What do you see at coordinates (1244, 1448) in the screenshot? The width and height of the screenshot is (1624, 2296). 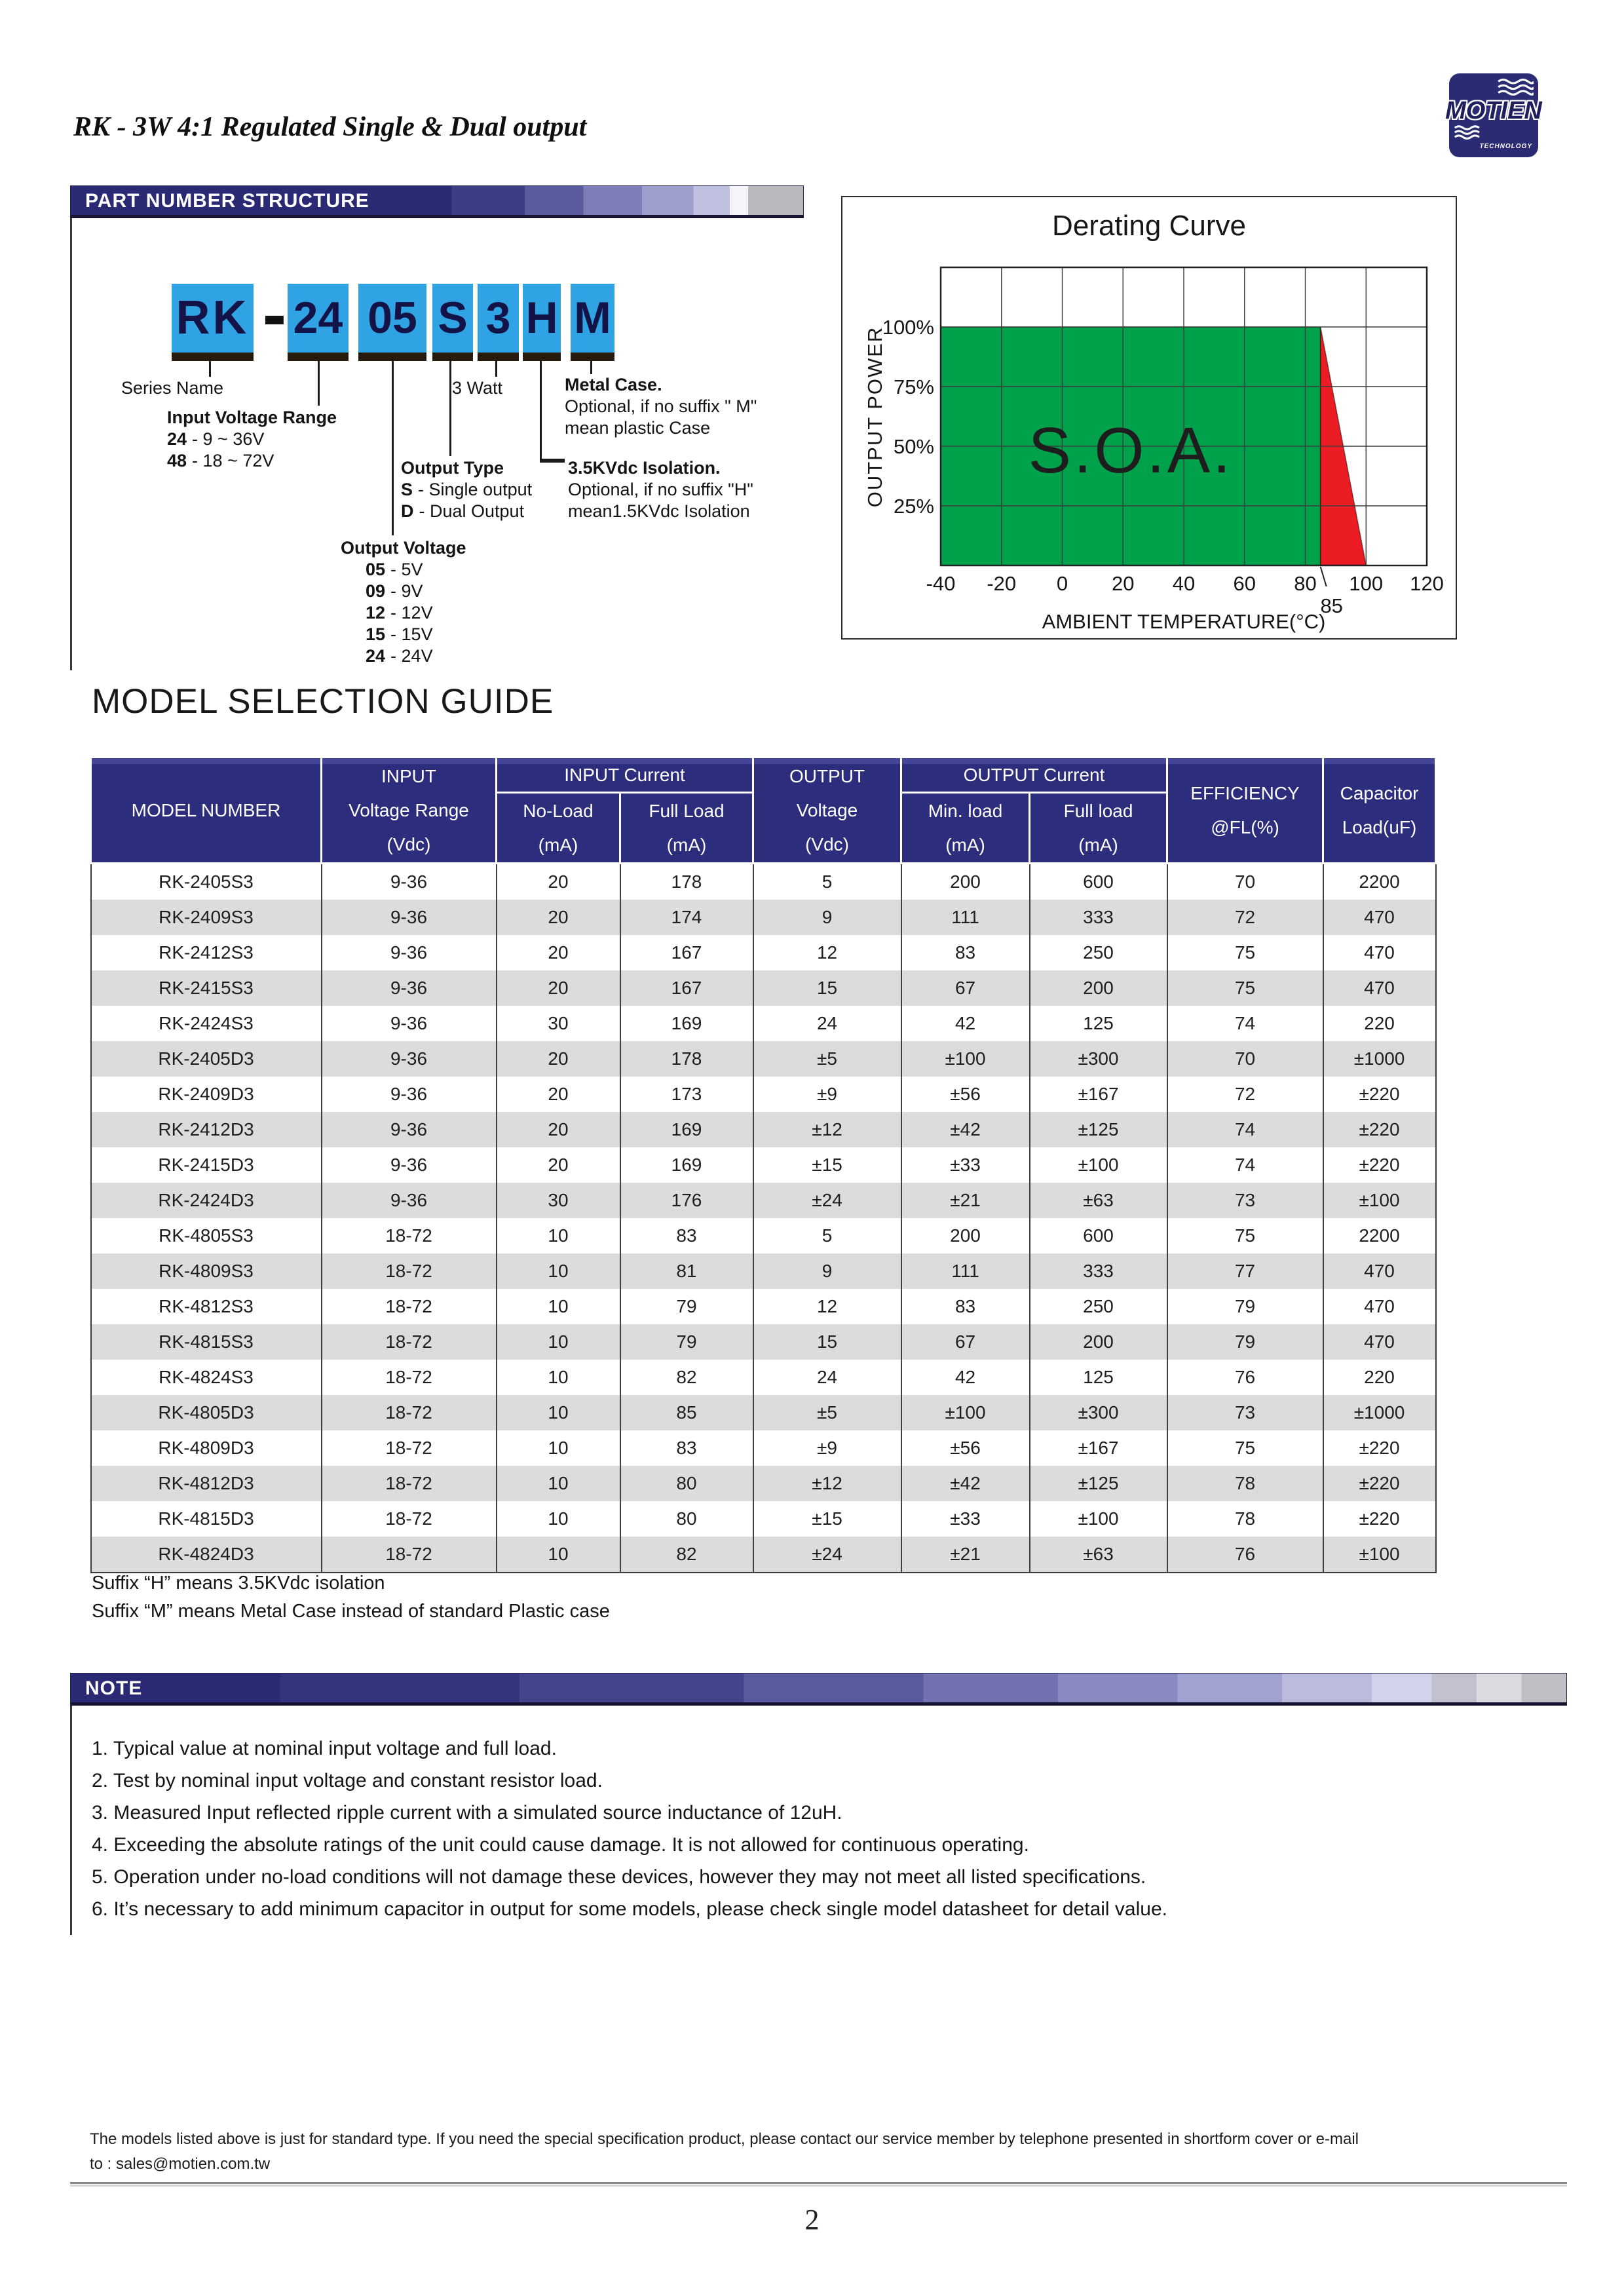 I see `table-cell: 75` at bounding box center [1244, 1448].